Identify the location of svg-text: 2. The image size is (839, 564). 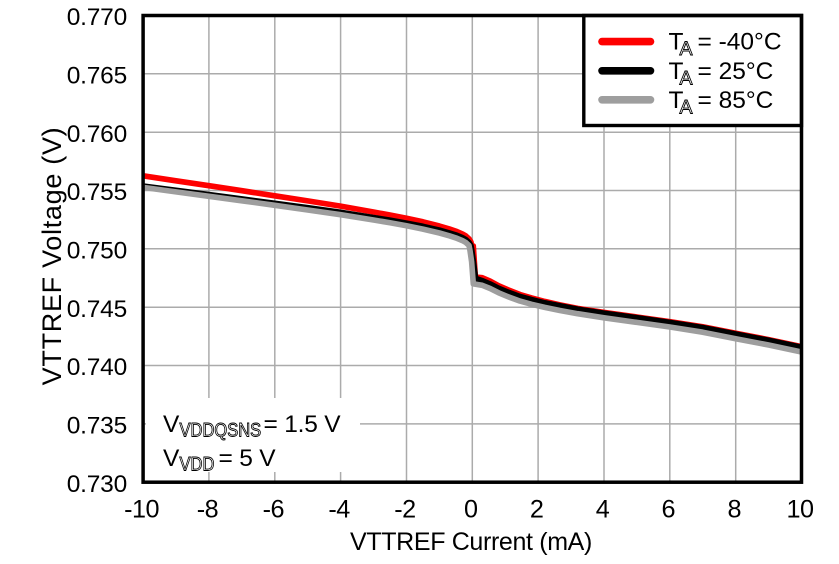
(537, 509).